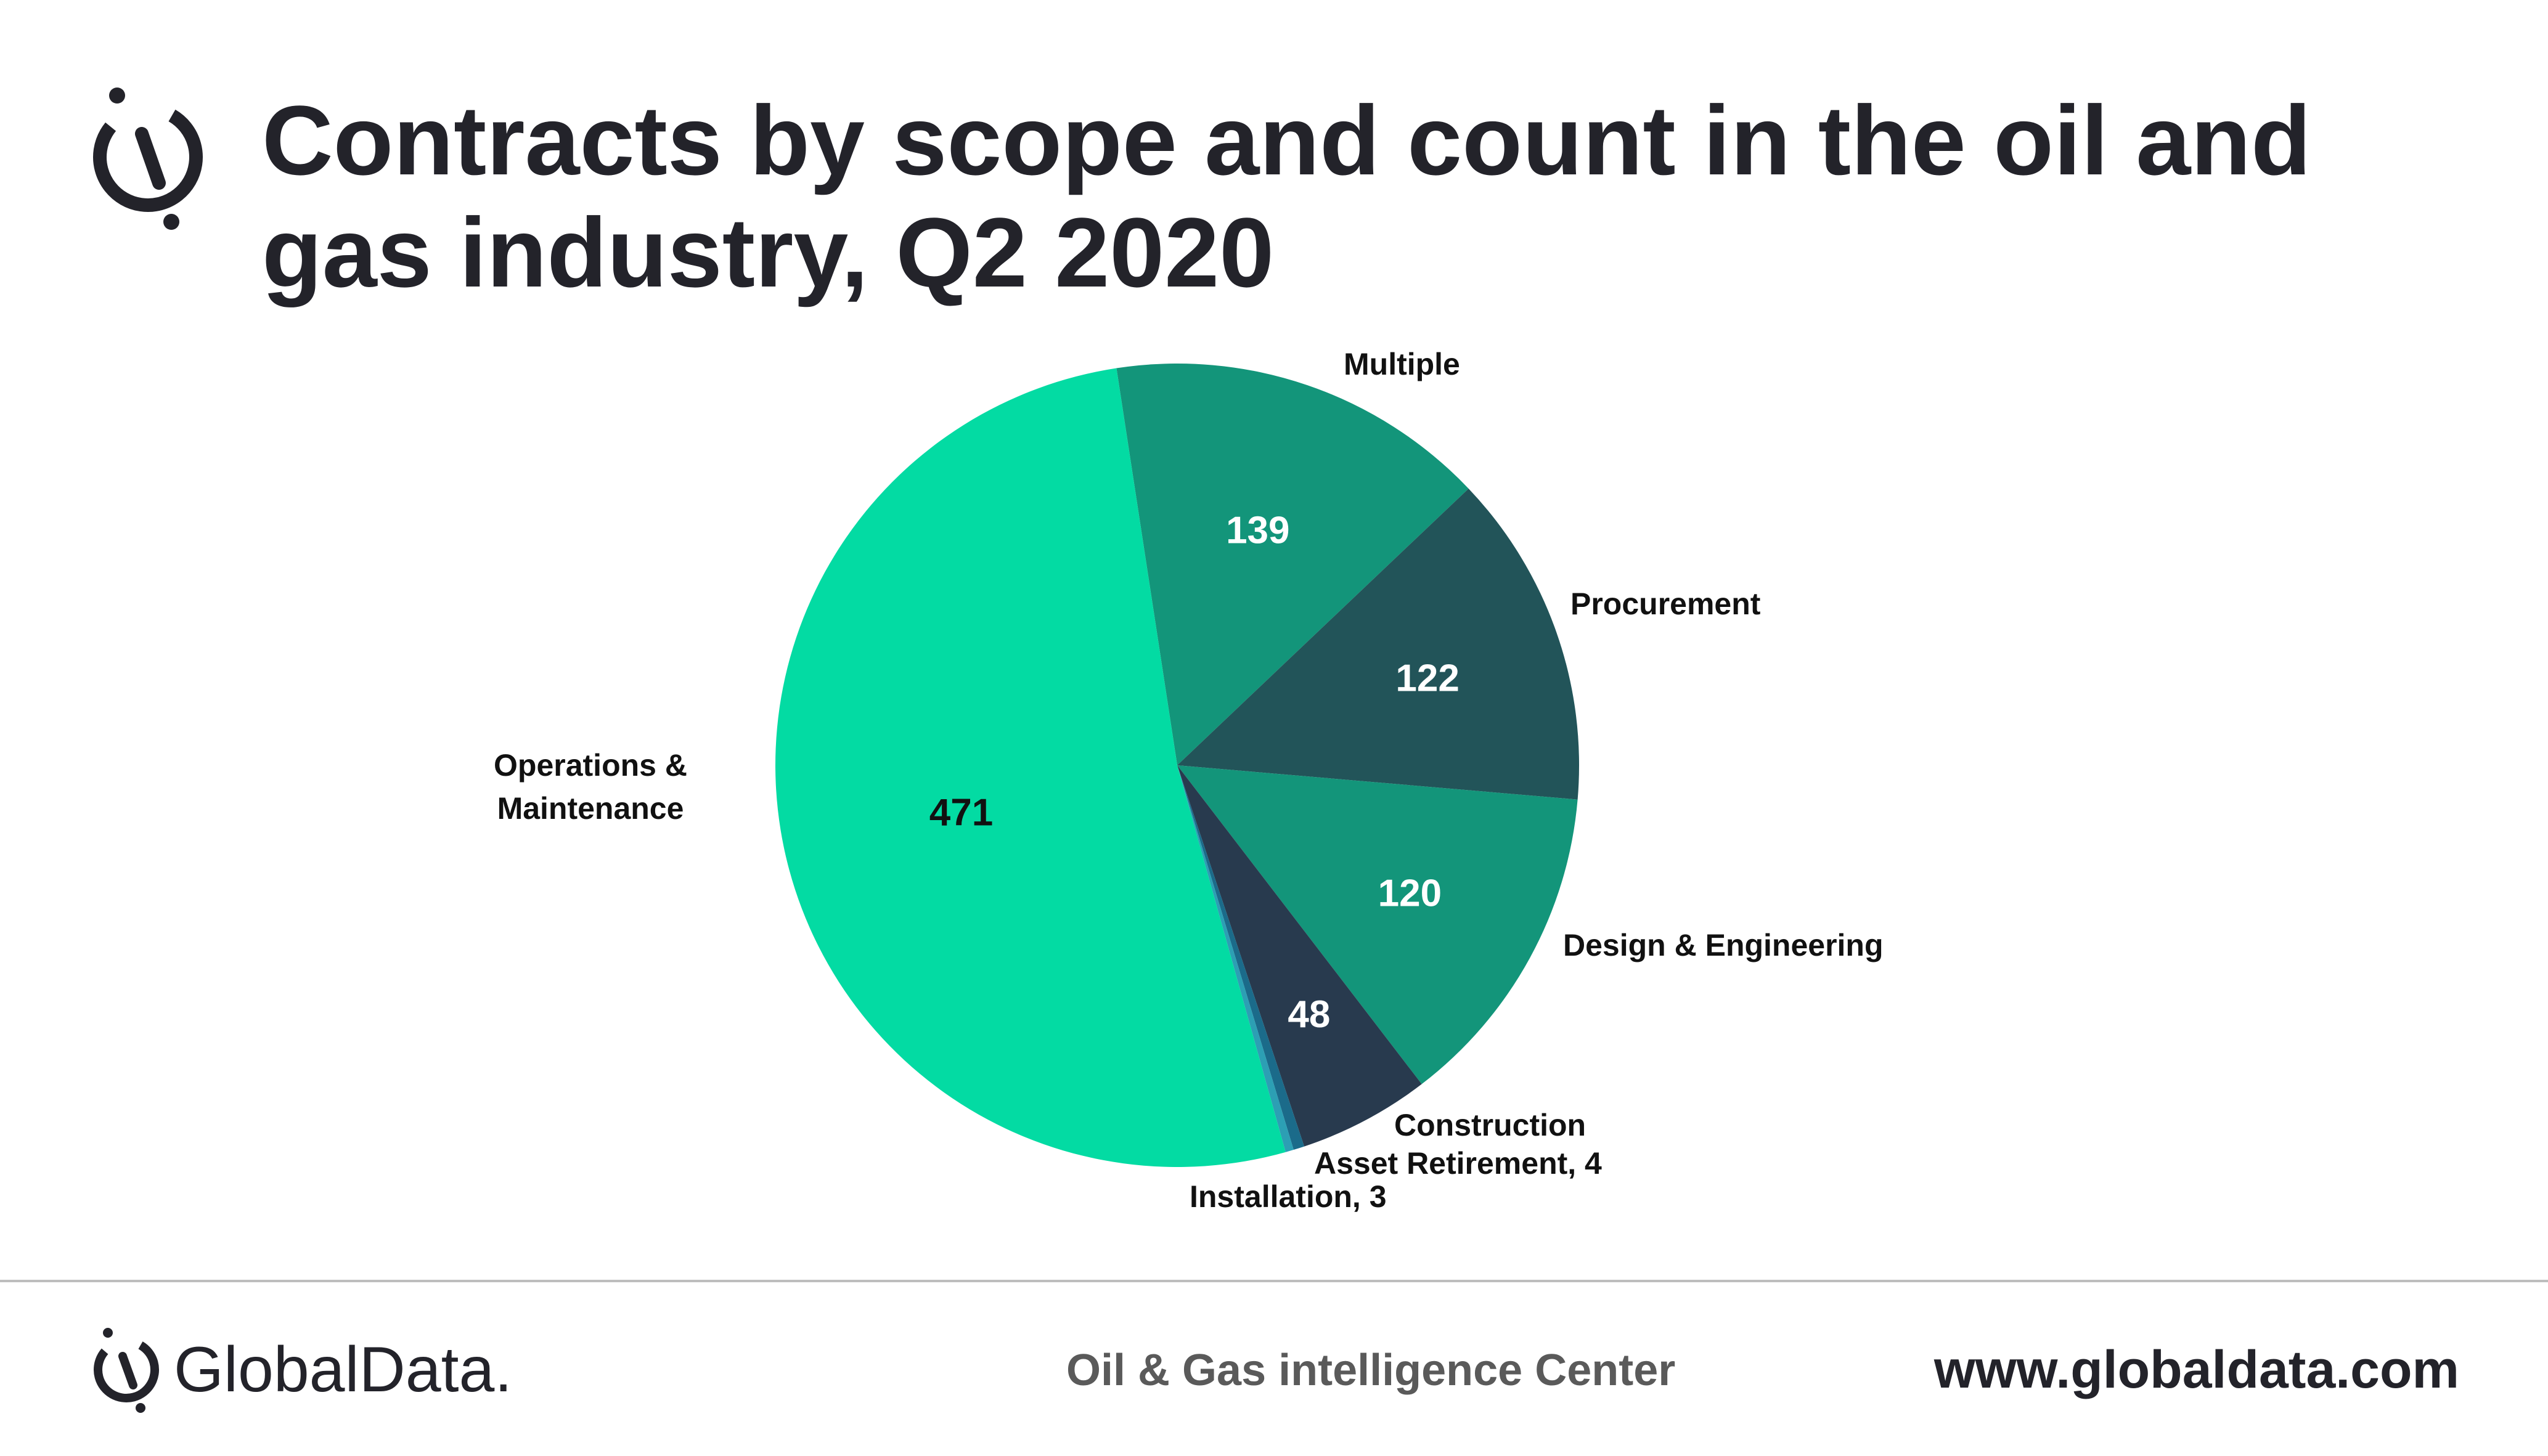 The height and width of the screenshot is (1456, 2548). What do you see at coordinates (126, 1370) in the screenshot?
I see `footer-logo-icon` at bounding box center [126, 1370].